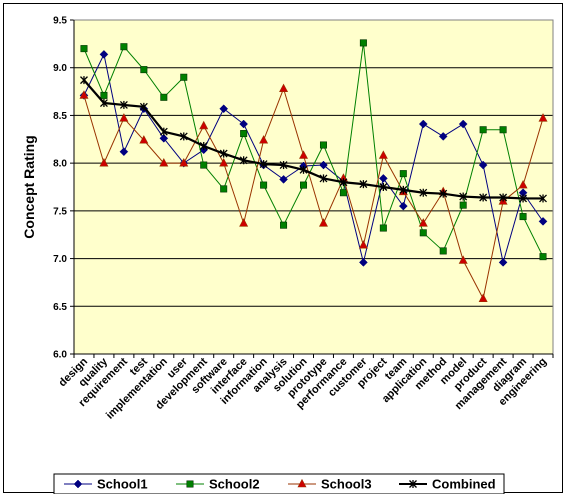 This screenshot has width=567, height=497. I want to click on y-tick-label: 6.5, so click(60, 307).